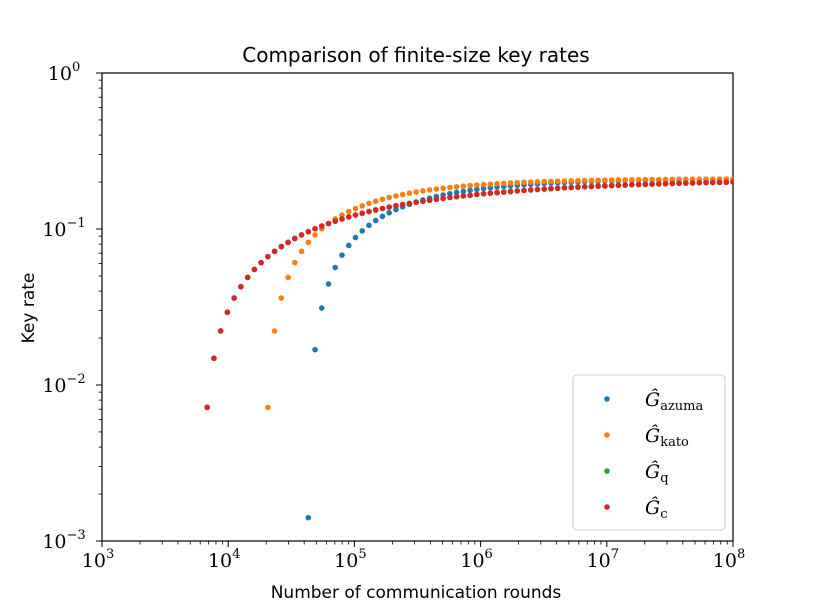  What do you see at coordinates (674, 442) in the screenshot?
I see `legend-subscript: kato` at bounding box center [674, 442].